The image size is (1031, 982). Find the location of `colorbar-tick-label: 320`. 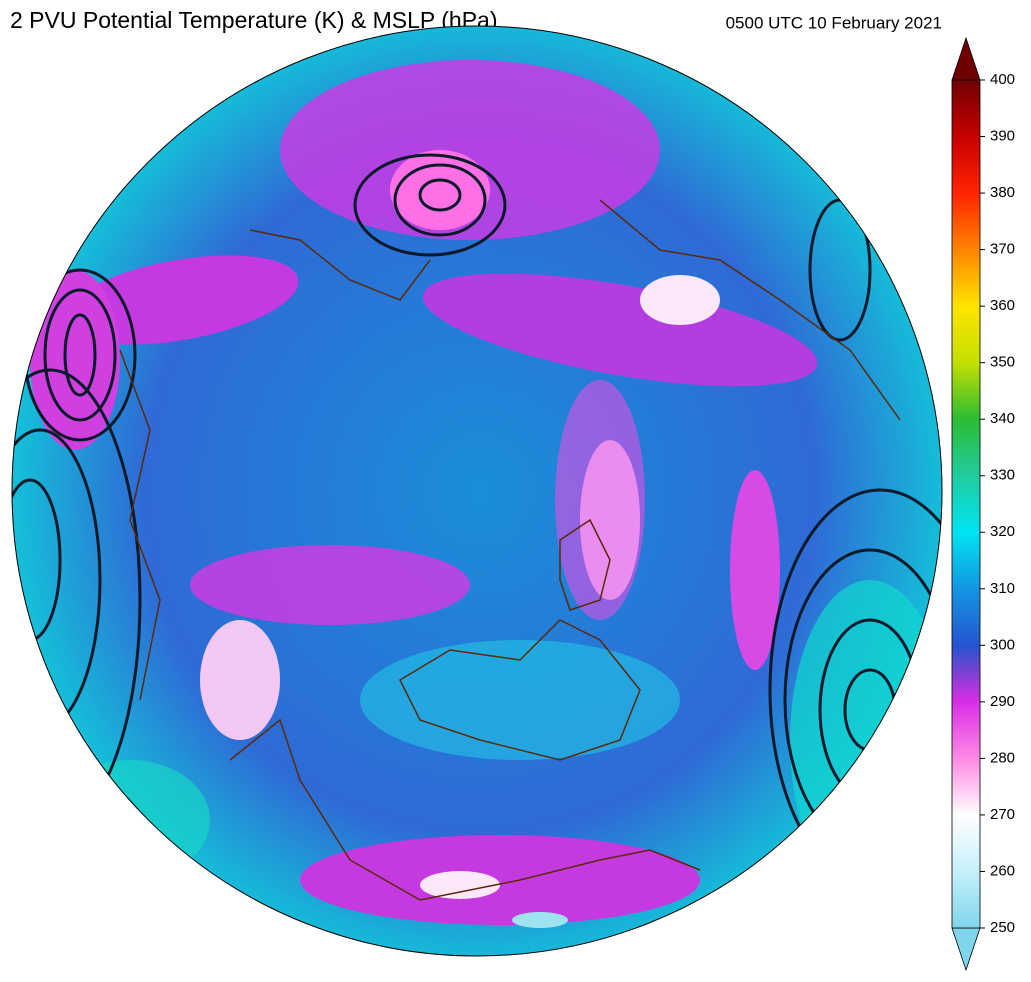

colorbar-tick-label: 320 is located at coordinates (1002, 531).